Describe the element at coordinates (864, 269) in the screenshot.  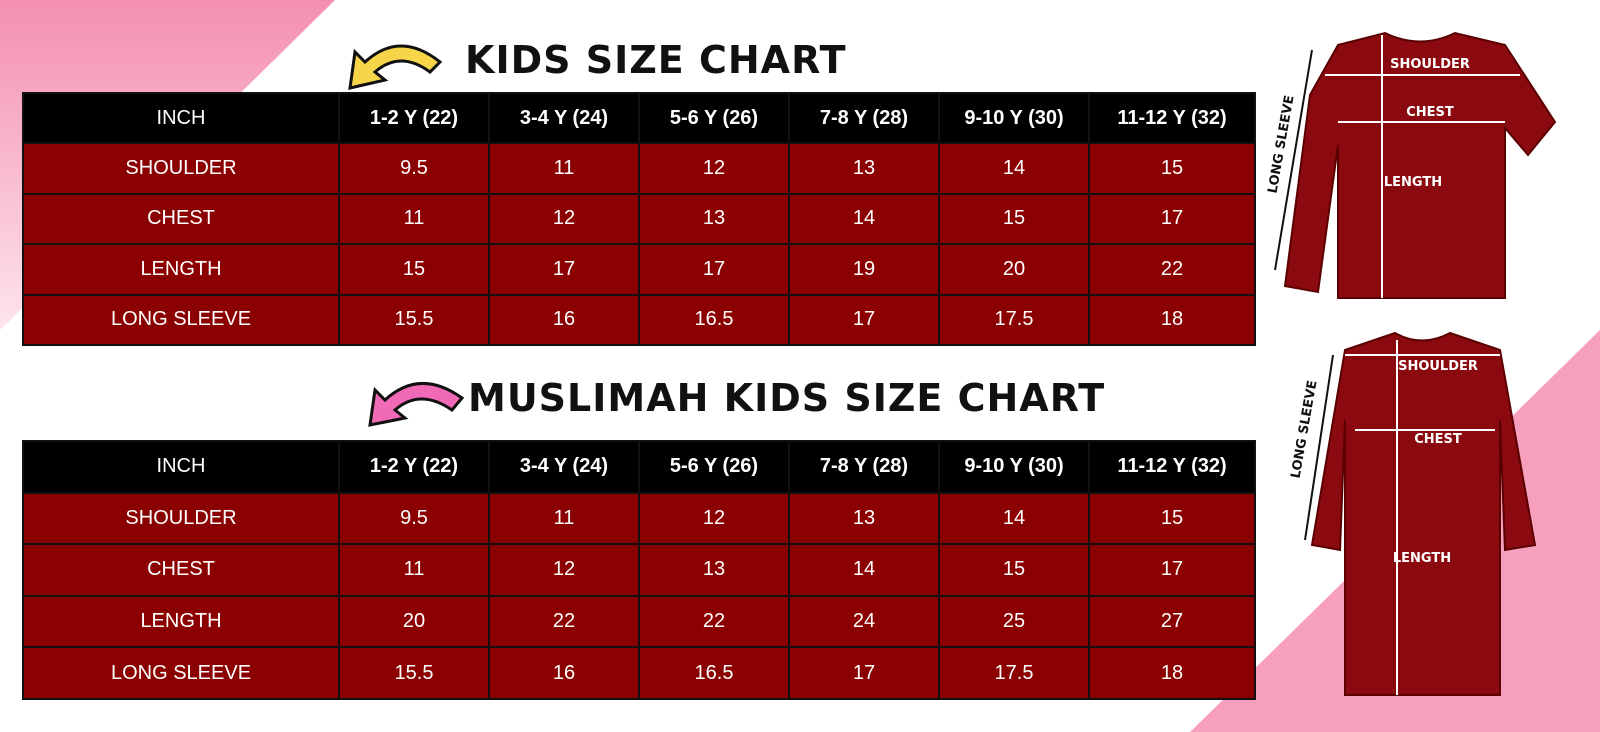
I see `cell: 19` at that location.